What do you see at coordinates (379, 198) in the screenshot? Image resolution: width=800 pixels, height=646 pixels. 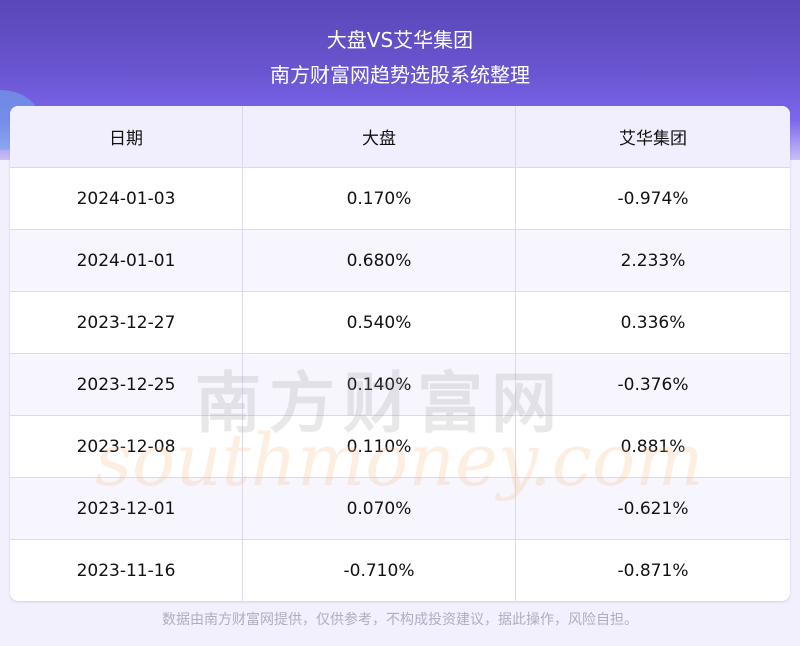 I see `cell-market: 0.170%` at bounding box center [379, 198].